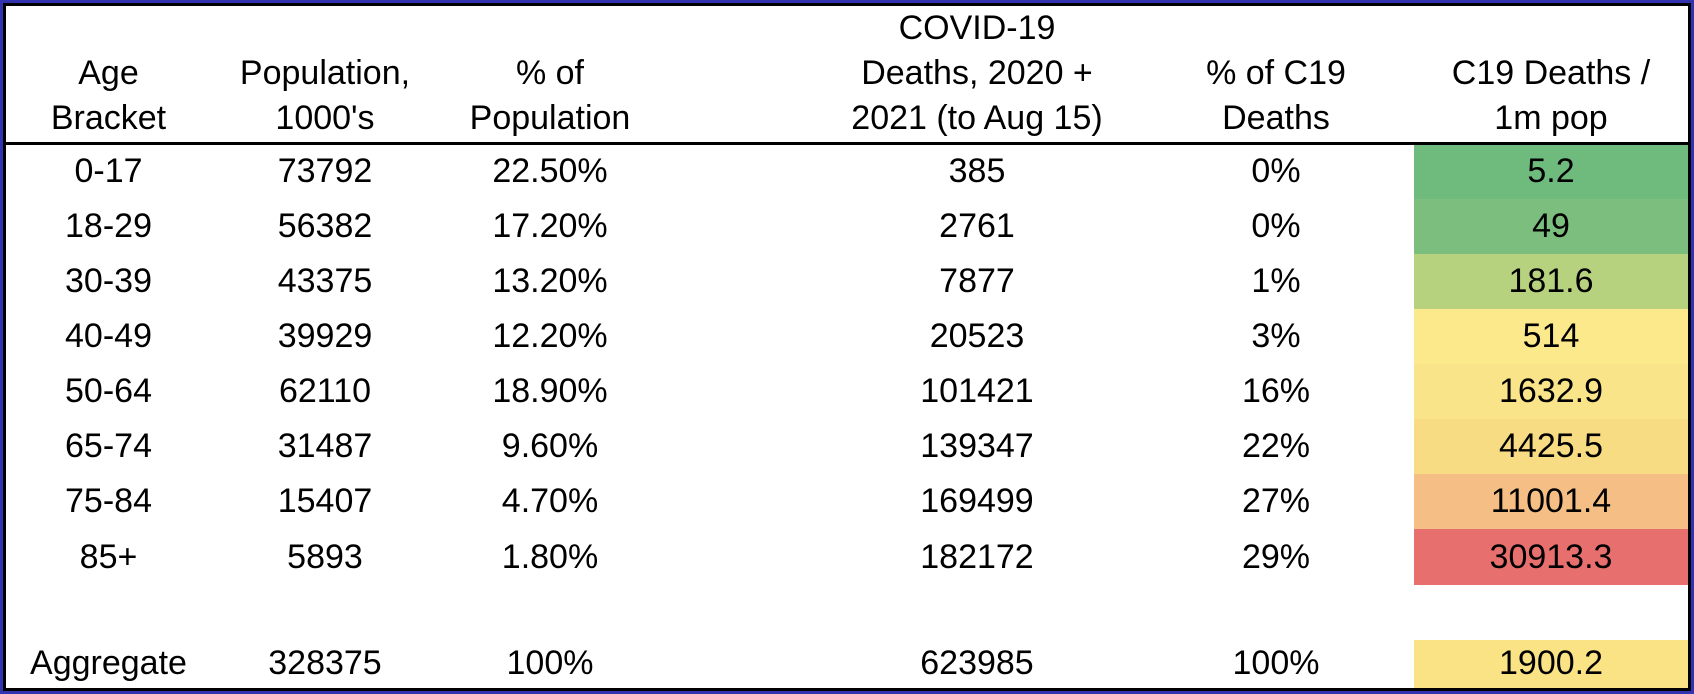 The width and height of the screenshot is (1694, 694). What do you see at coordinates (1551, 663) in the screenshot?
I see `cell-deaths-per-1m-heat: 1900.2` at bounding box center [1551, 663].